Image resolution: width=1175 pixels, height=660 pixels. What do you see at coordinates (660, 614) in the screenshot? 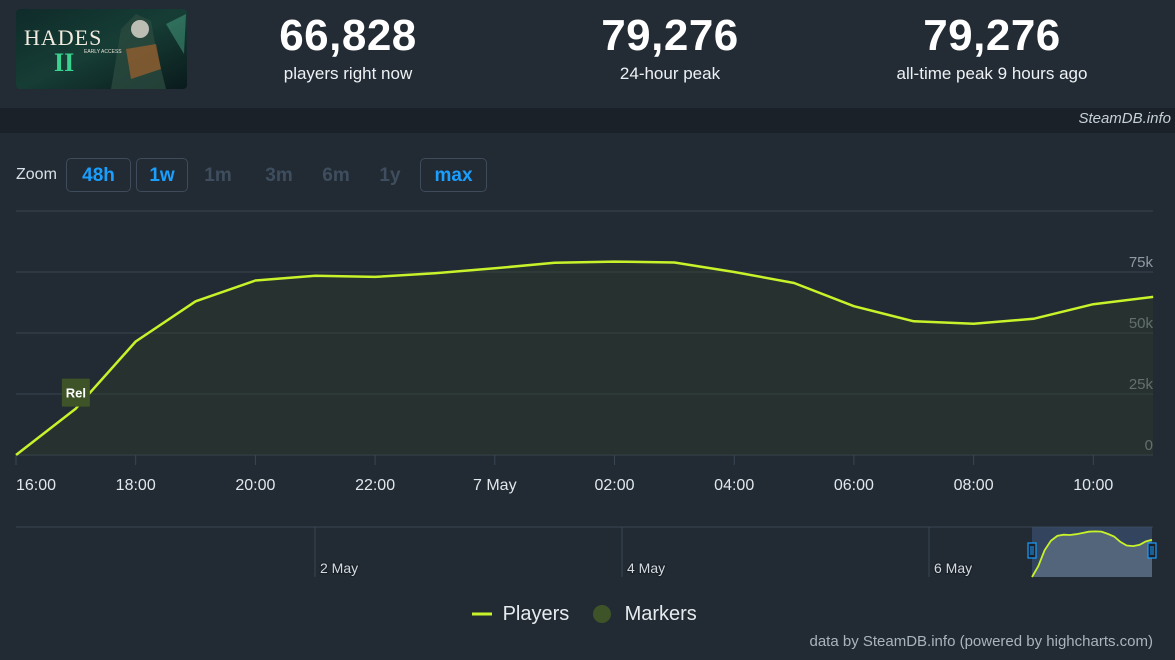
I see `legend-markers-label: Markers` at bounding box center [660, 614].